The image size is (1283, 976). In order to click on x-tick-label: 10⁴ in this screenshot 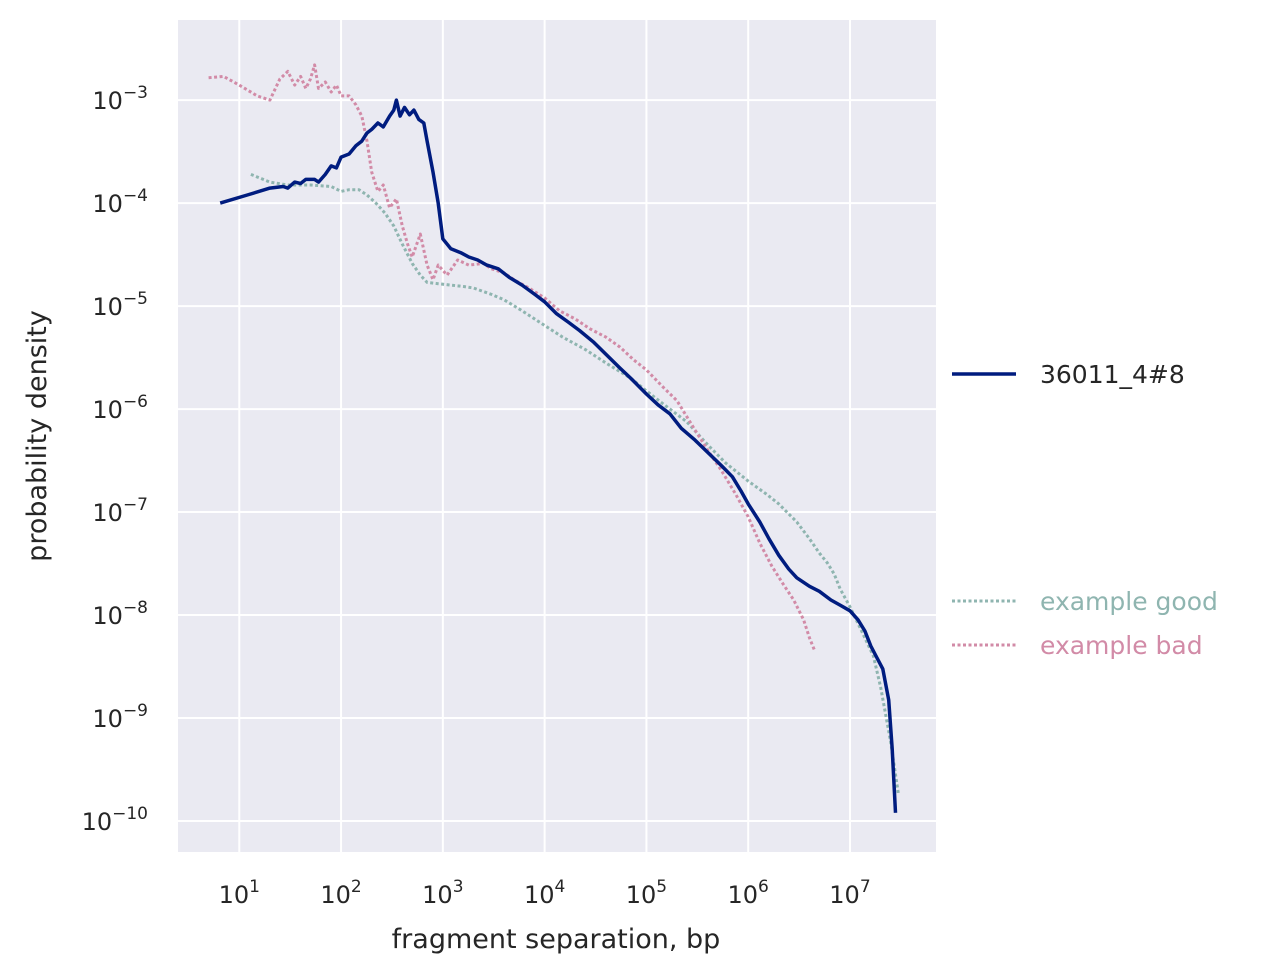, I will do `click(544, 893)`.